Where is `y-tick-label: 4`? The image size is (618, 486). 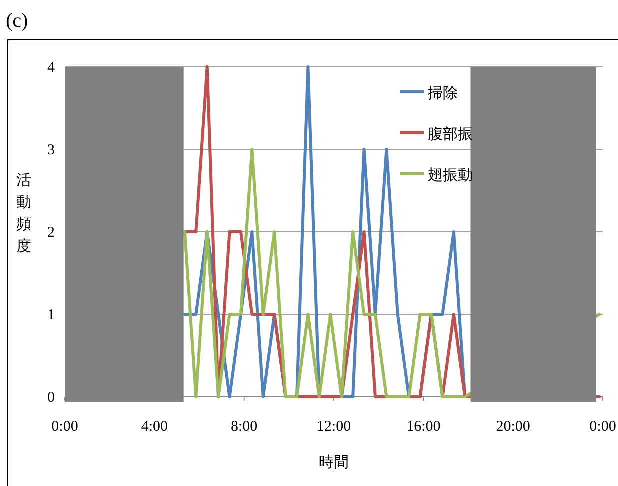
y-tick-label: 4 is located at coordinates (52, 68).